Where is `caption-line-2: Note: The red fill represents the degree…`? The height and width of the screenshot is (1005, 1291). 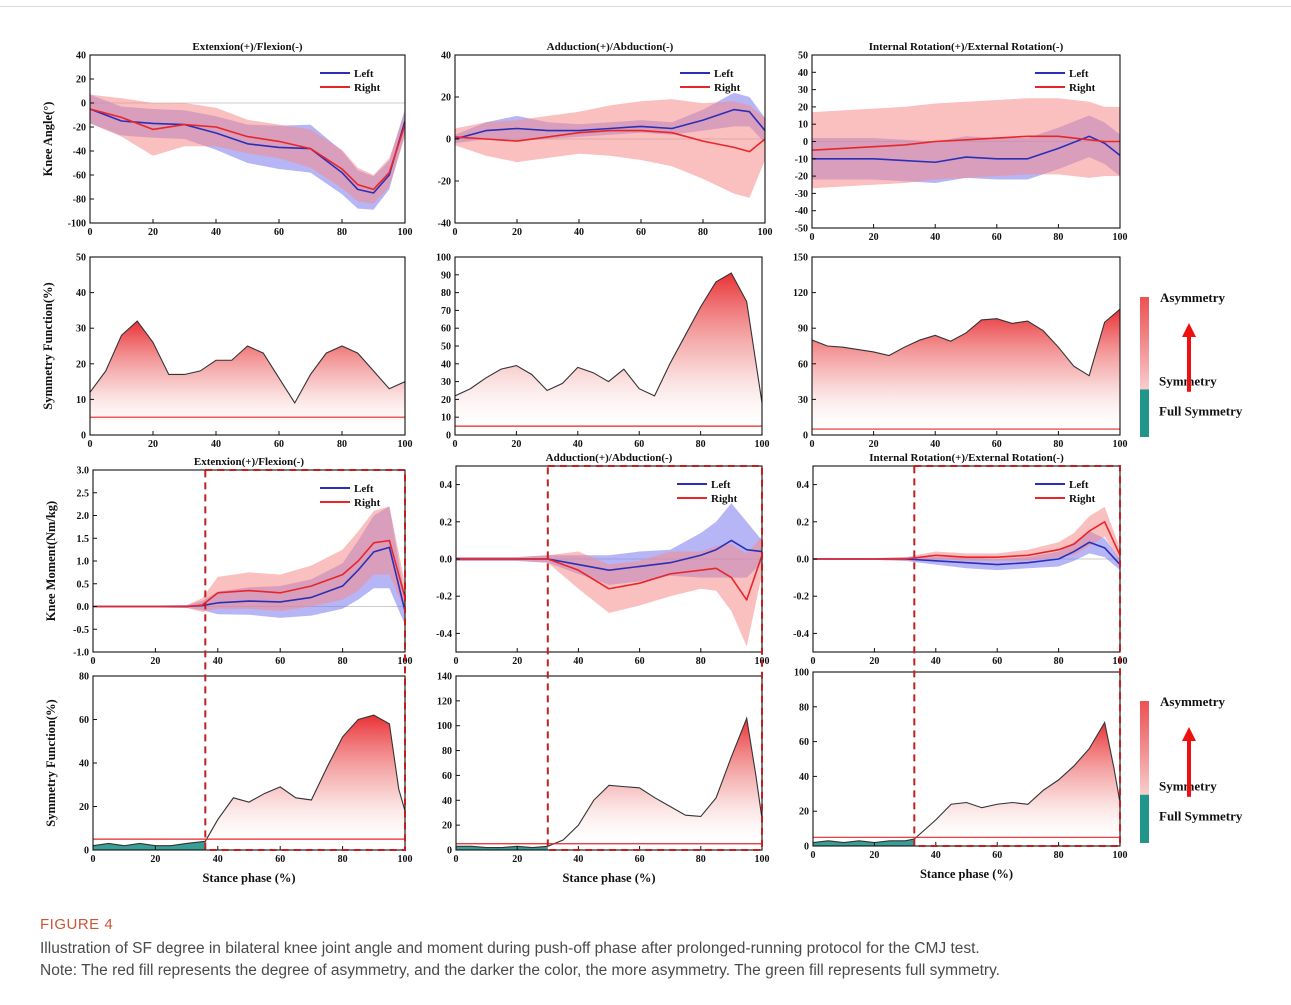
caption-line-2: Note: The red fill represents the degree… is located at coordinates (520, 970).